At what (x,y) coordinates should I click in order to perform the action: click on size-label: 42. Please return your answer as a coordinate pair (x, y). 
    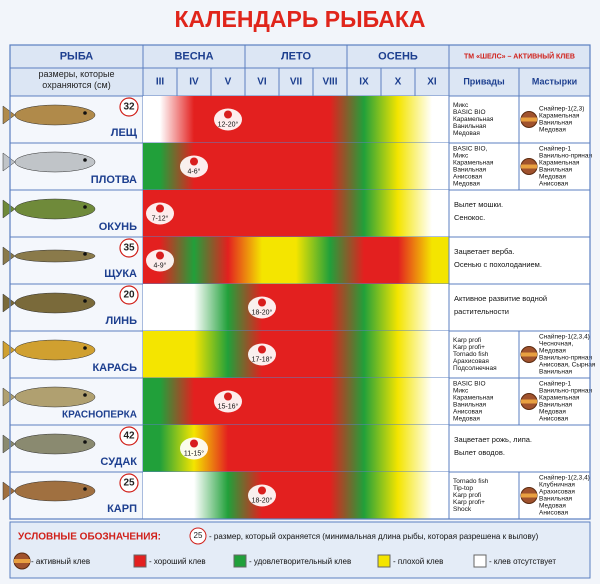
    Looking at the image, I should click on (129, 436).